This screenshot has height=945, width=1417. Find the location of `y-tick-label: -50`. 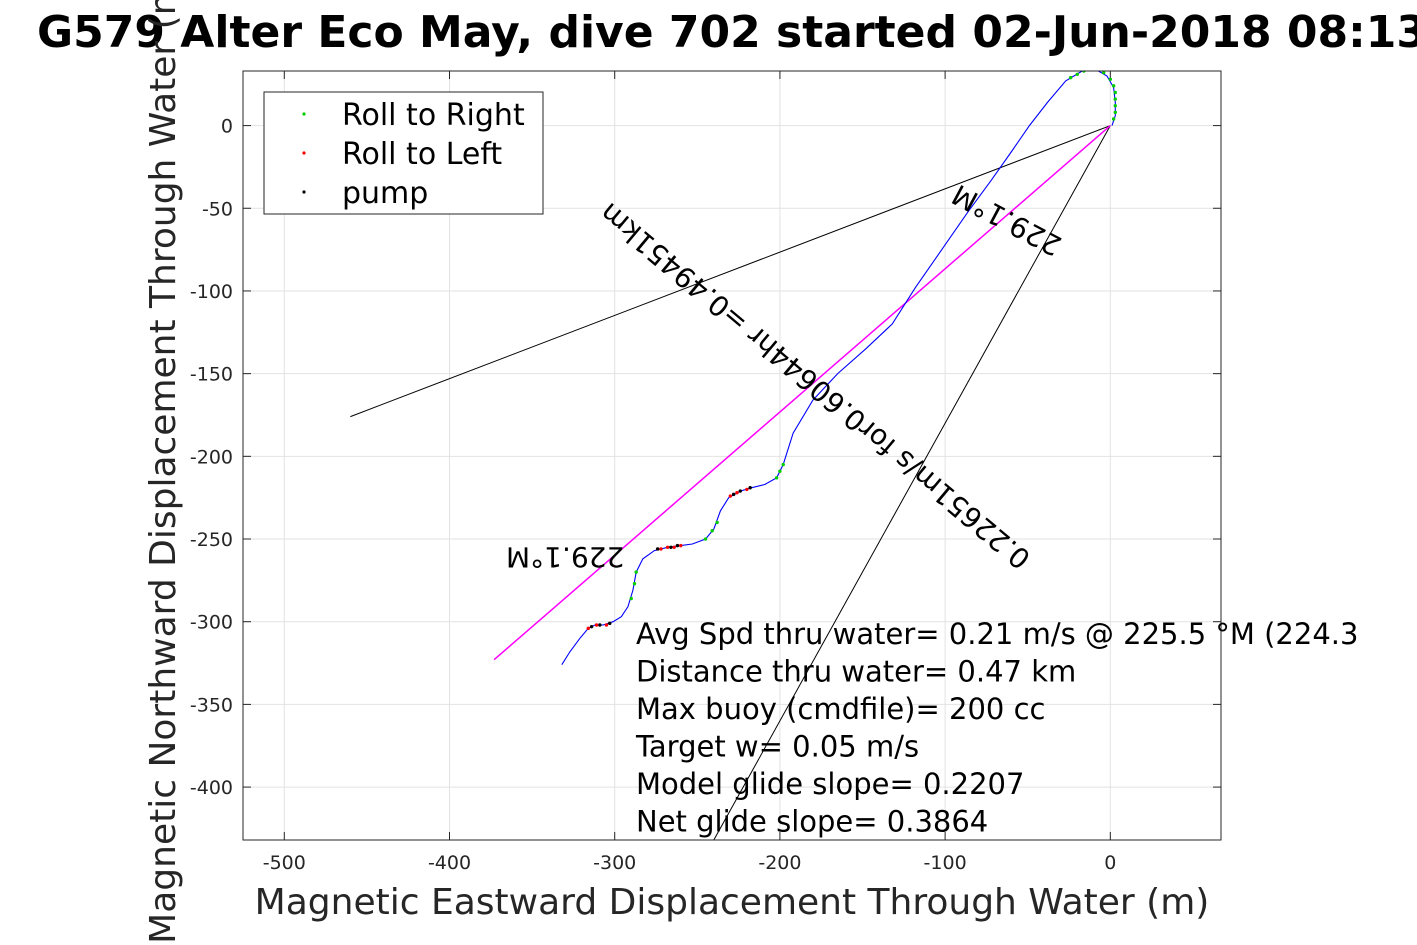

y-tick-label: -50 is located at coordinates (217, 209).